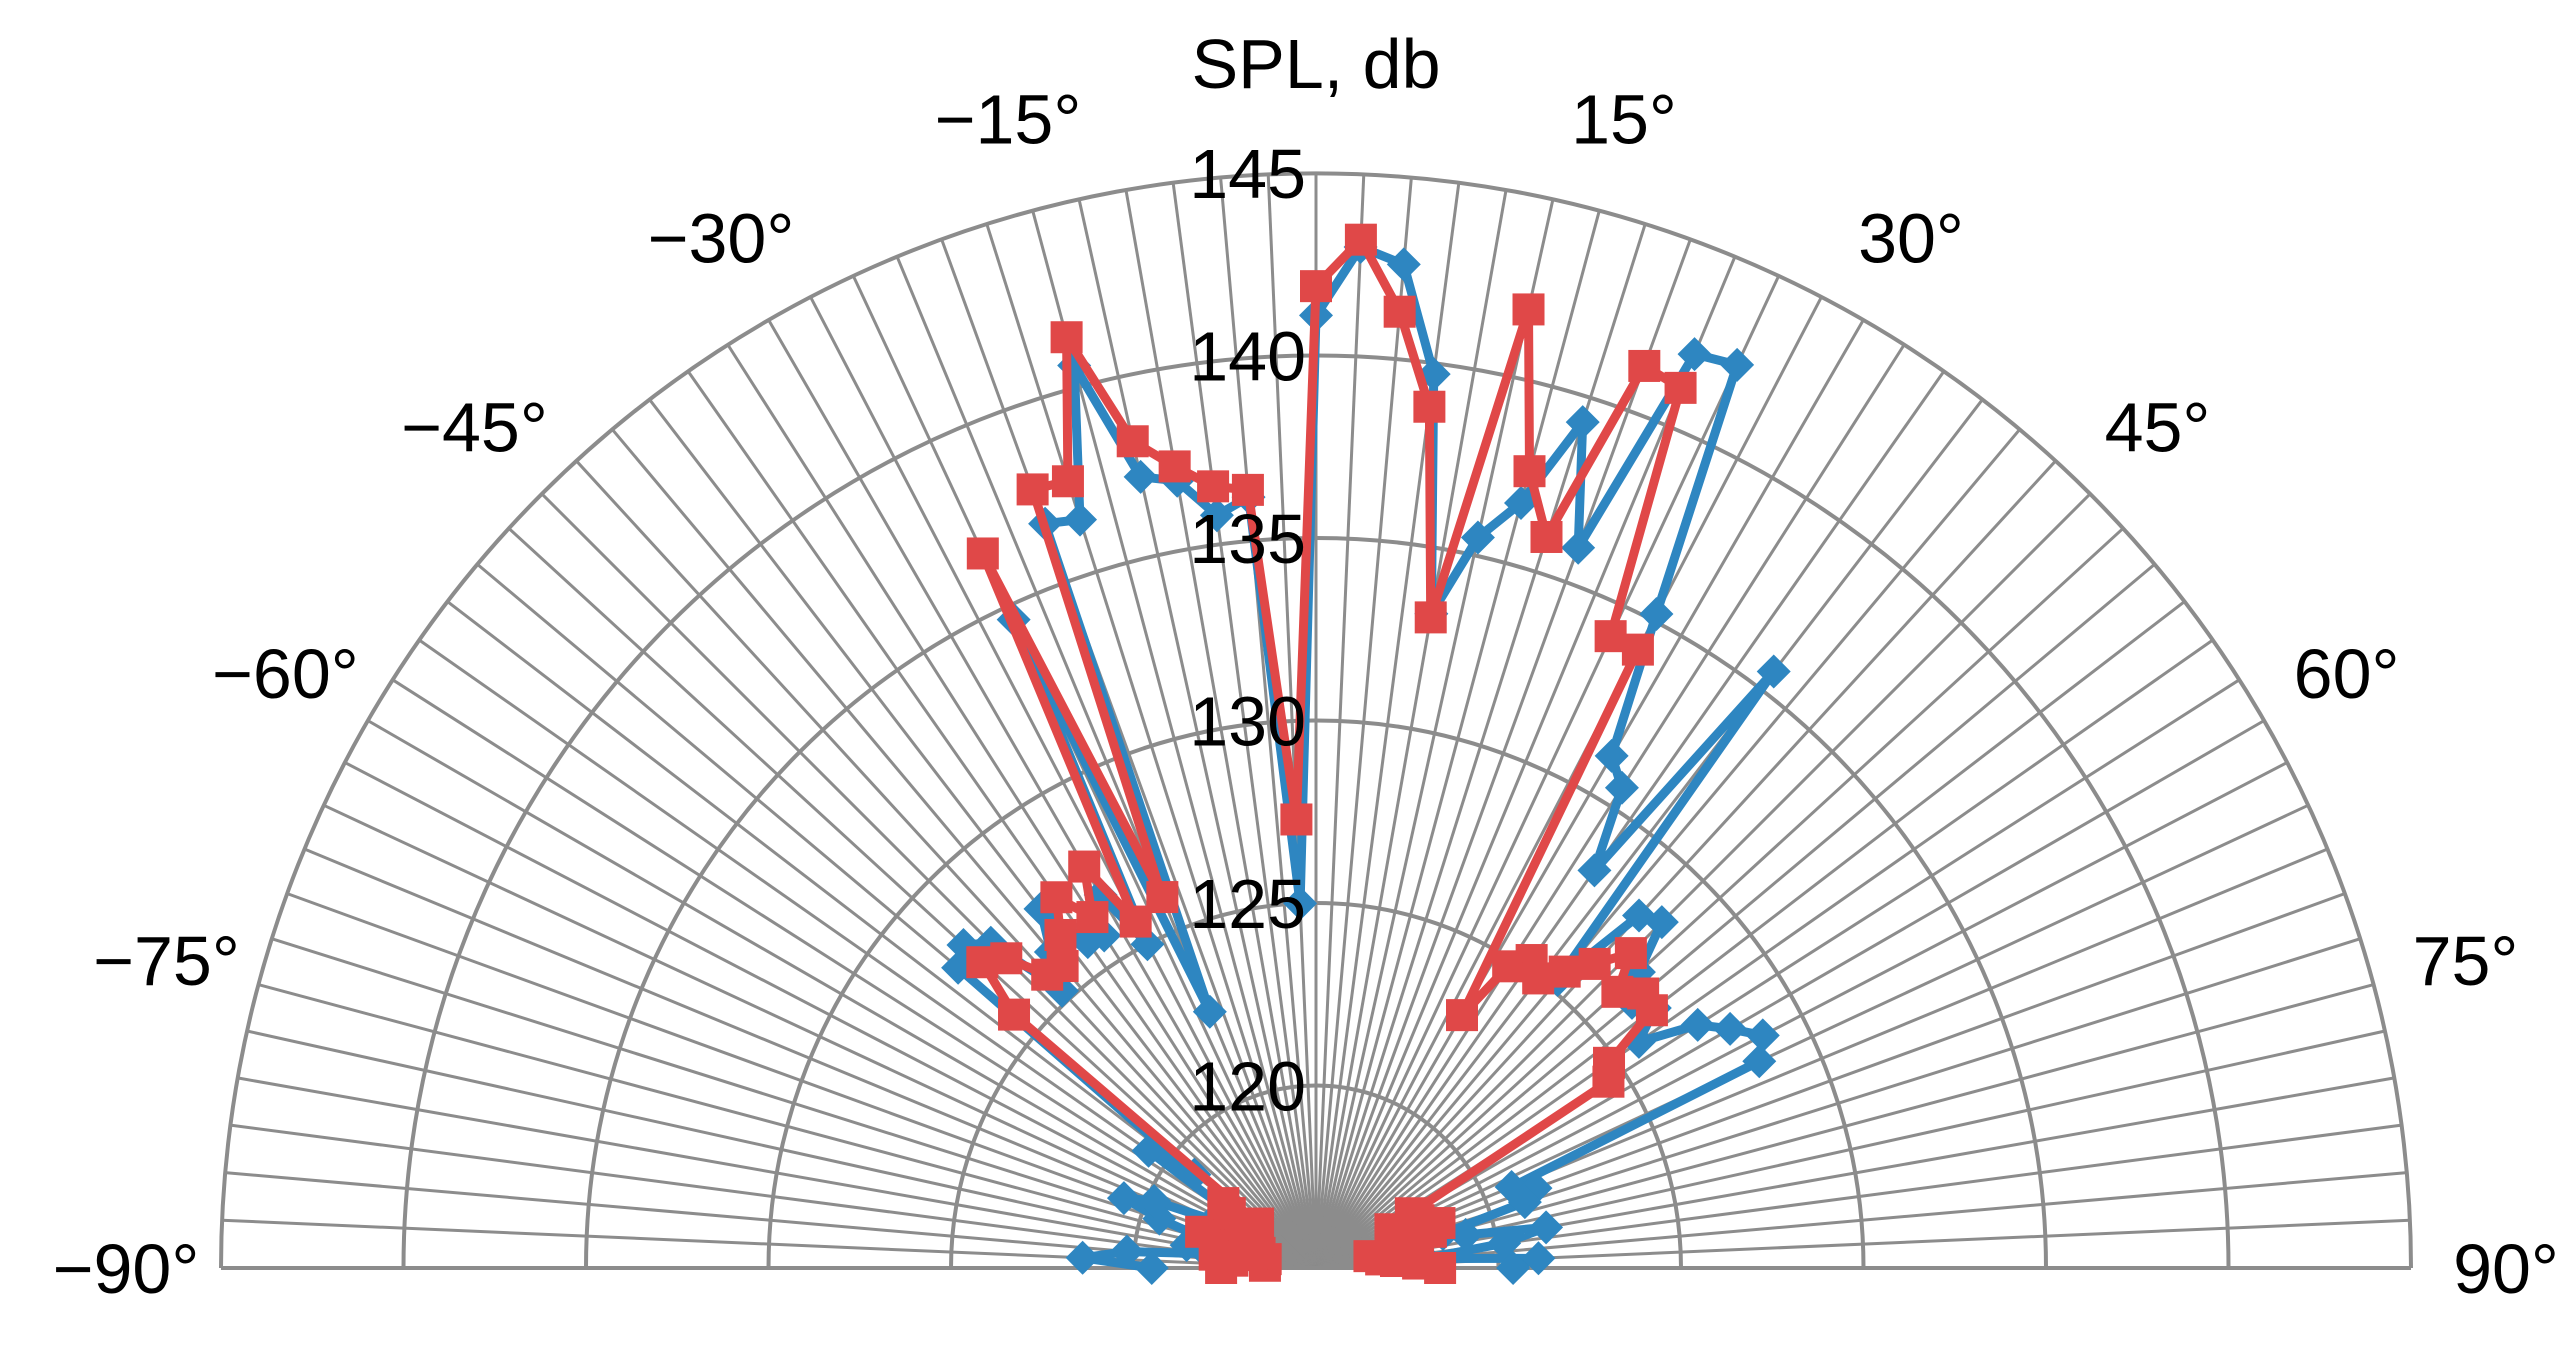 This screenshot has width=2575, height=1364. I want to click on angular-tick-label: 30°, so click(1911, 238).